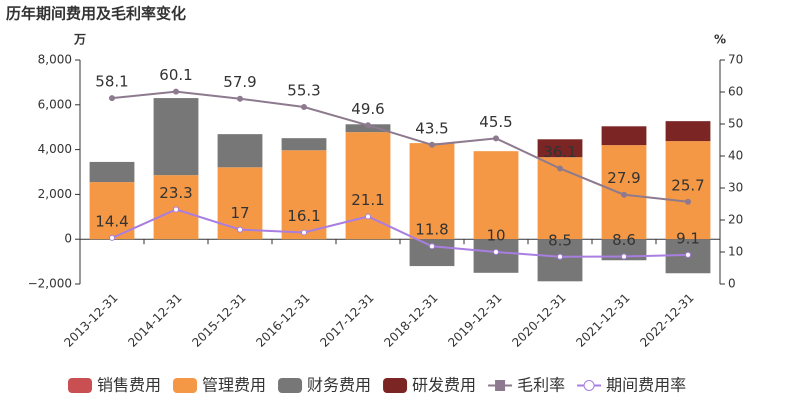 The image size is (800, 404). What do you see at coordinates (735, 156) in the screenshot?
I see `y2-tick-label: 40` at bounding box center [735, 156].